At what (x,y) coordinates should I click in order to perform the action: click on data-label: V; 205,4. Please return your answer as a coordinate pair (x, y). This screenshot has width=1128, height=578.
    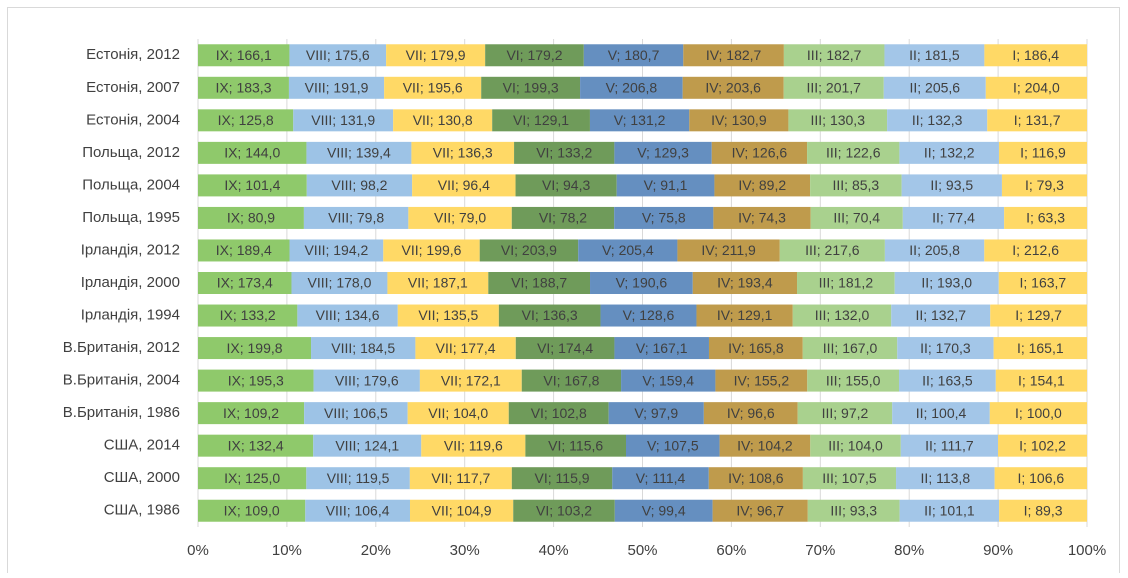
    Looking at the image, I should click on (628, 250).